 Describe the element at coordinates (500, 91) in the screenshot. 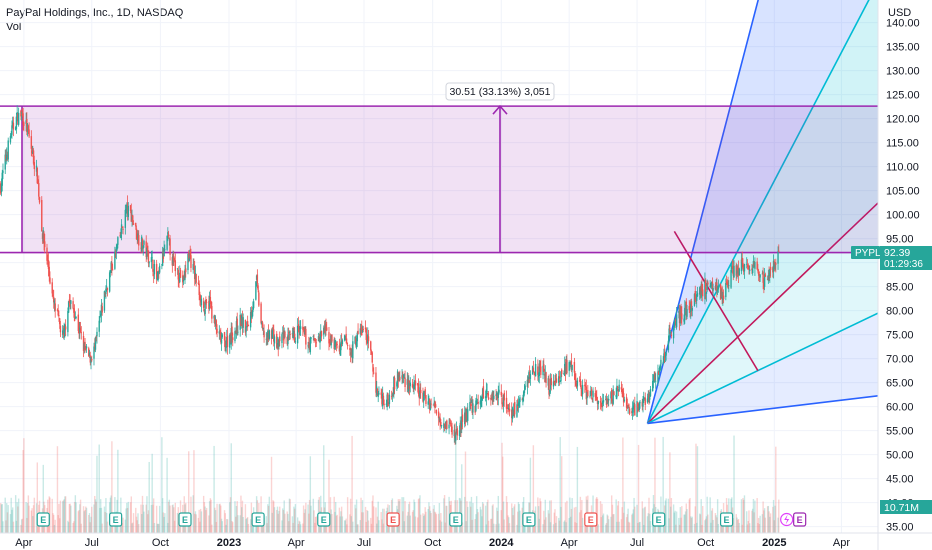

I see `measure-label-group: 30.51 (33.13%) 3,051` at that location.